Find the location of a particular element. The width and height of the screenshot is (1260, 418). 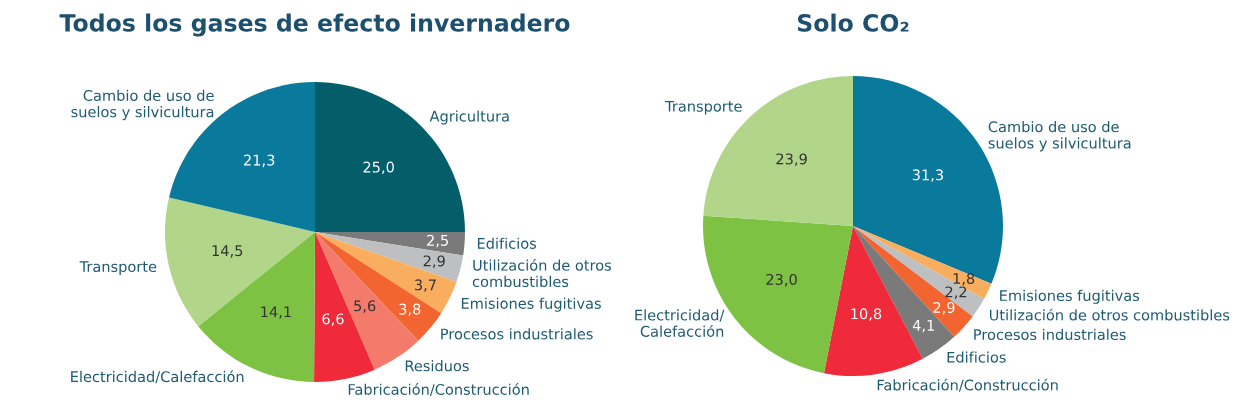

data-label: 6,6 is located at coordinates (333, 319).